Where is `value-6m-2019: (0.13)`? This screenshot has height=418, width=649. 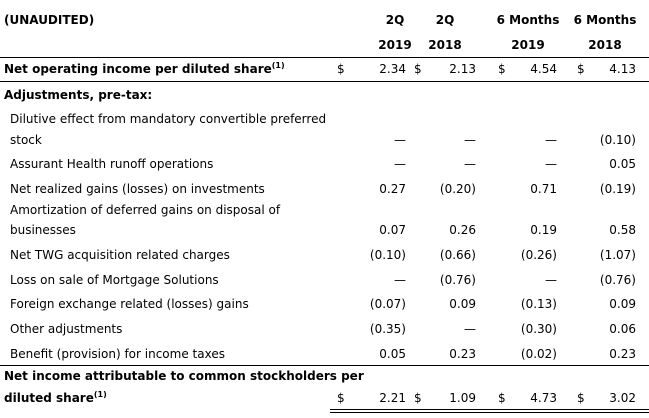 value-6m-2019: (0.13) is located at coordinates (538, 304).